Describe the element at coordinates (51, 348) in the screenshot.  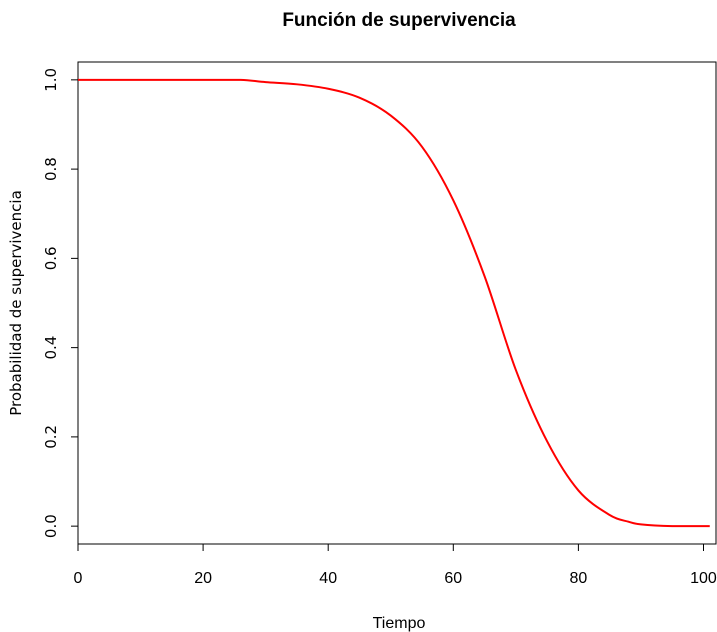
I see `y-tick-label: 0.4` at that location.